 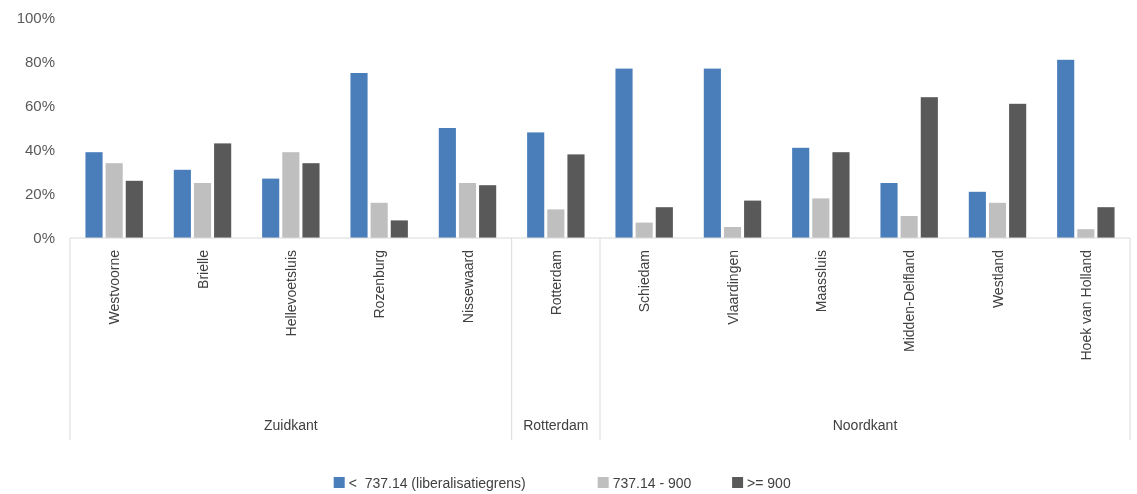 I want to click on text: Noordkant, so click(x=865, y=425).